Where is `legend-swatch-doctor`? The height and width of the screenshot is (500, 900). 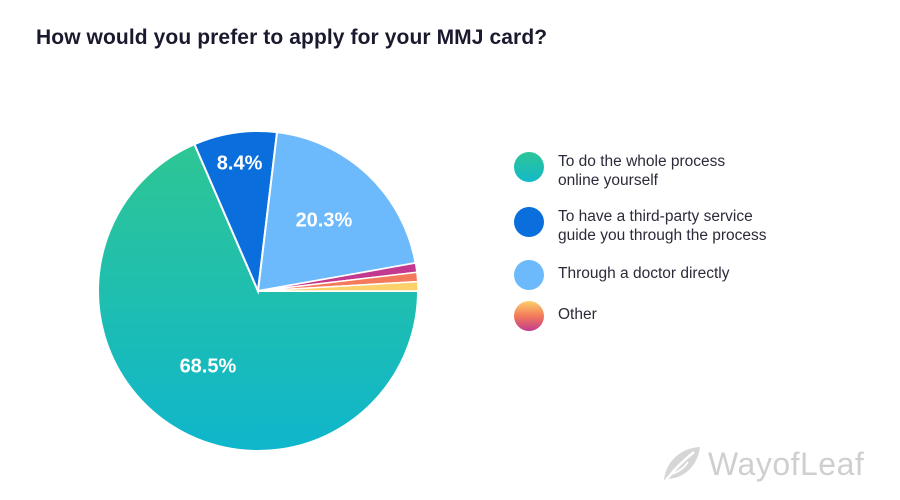
legend-swatch-doctor is located at coordinates (529, 275).